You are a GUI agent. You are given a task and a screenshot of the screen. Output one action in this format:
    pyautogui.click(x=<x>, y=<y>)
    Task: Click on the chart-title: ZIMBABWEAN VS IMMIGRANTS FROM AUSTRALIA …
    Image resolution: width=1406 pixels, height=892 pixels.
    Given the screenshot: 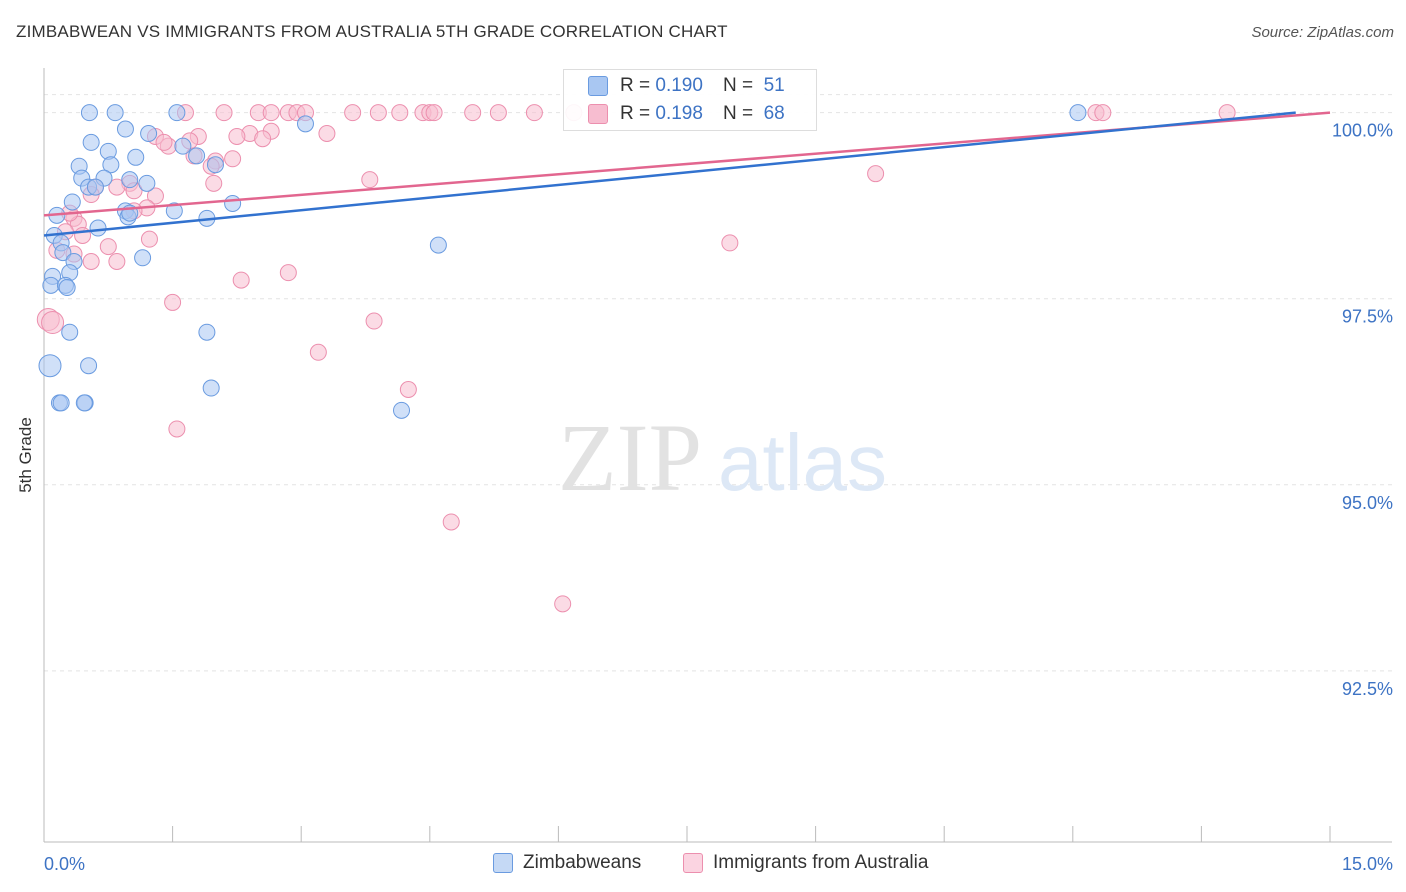 What is the action you would take?
    pyautogui.click(x=372, y=31)
    